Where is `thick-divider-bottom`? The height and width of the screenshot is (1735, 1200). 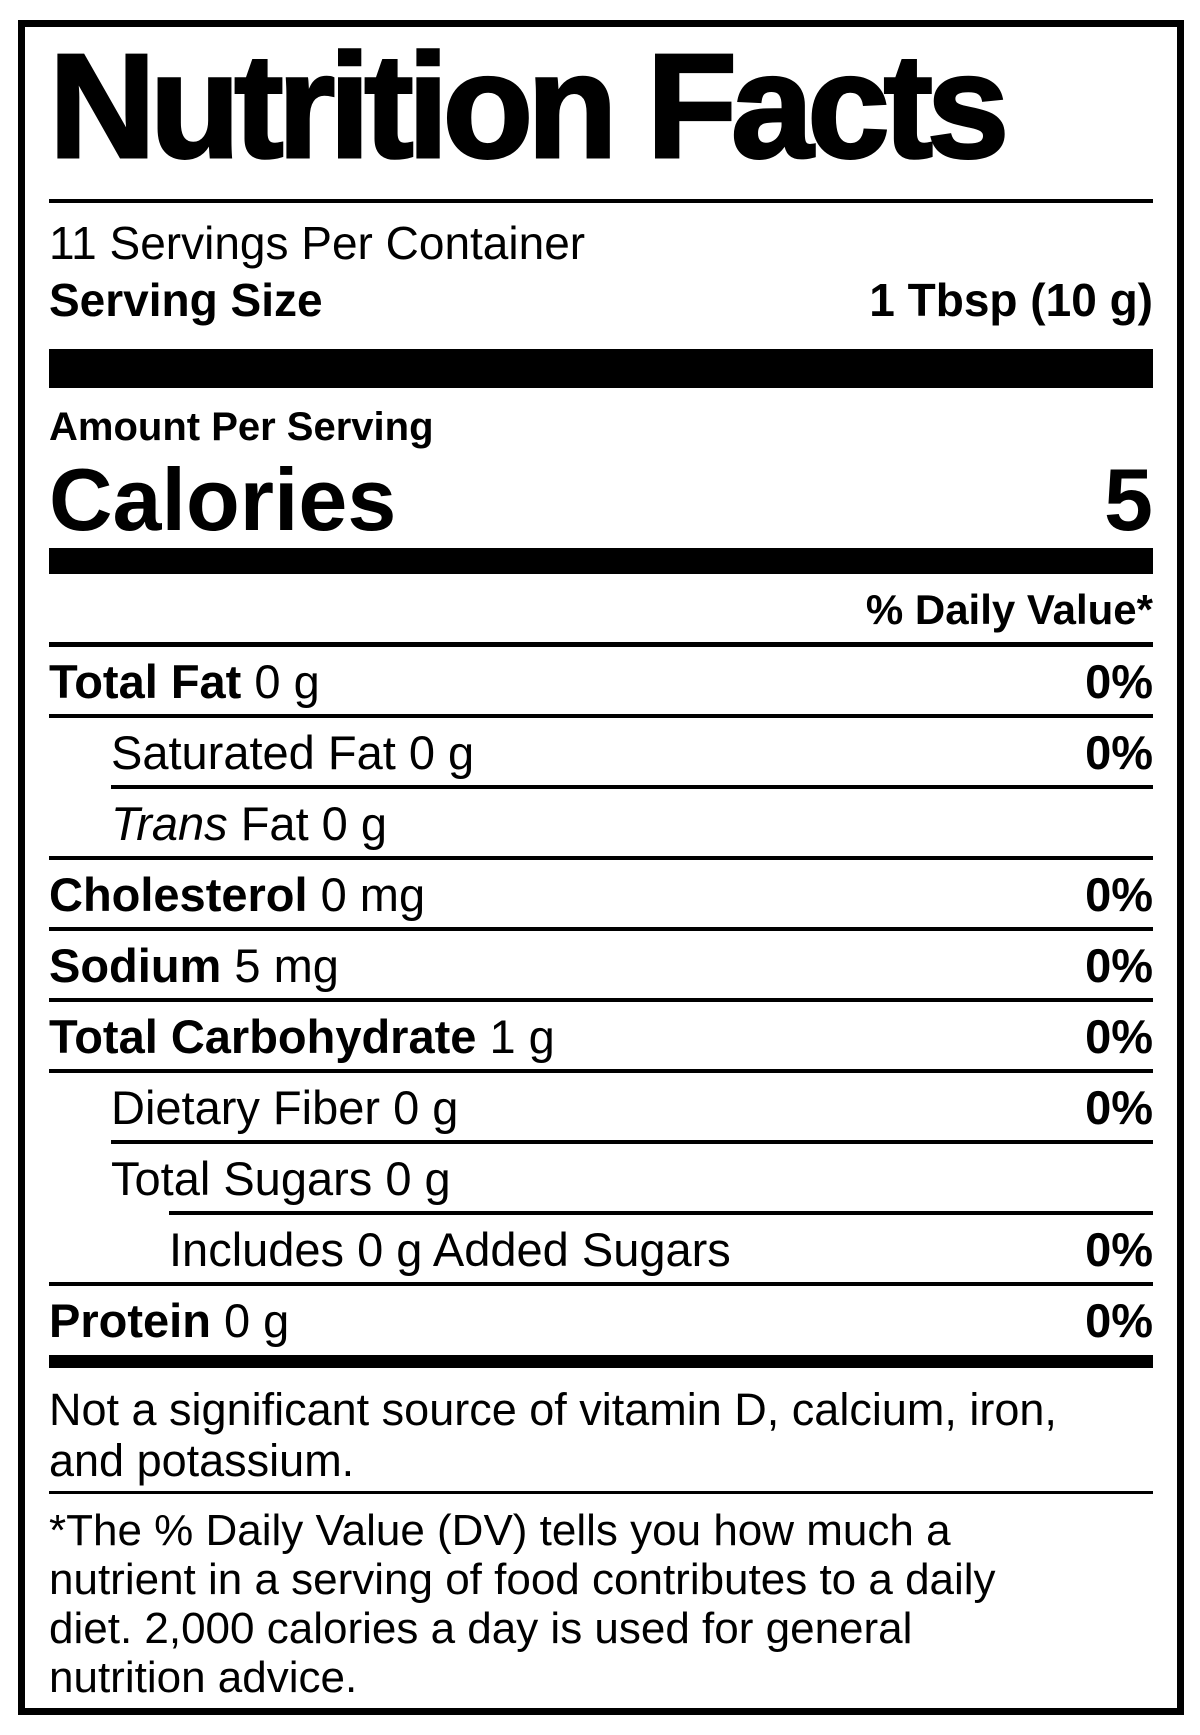
thick-divider-bottom is located at coordinates (601, 1361).